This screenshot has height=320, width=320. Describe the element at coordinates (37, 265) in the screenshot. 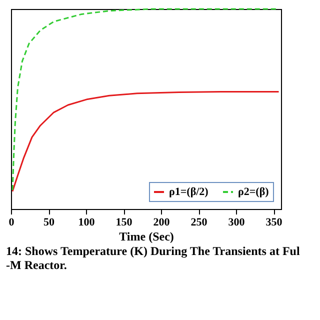

I see `text: -M Reactor.` at that location.